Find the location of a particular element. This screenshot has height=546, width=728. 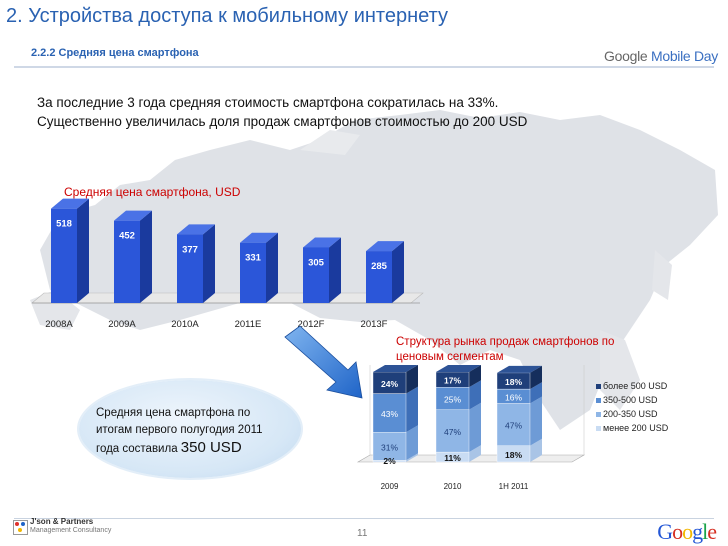

google-logo: Google is located at coordinates (687, 531).